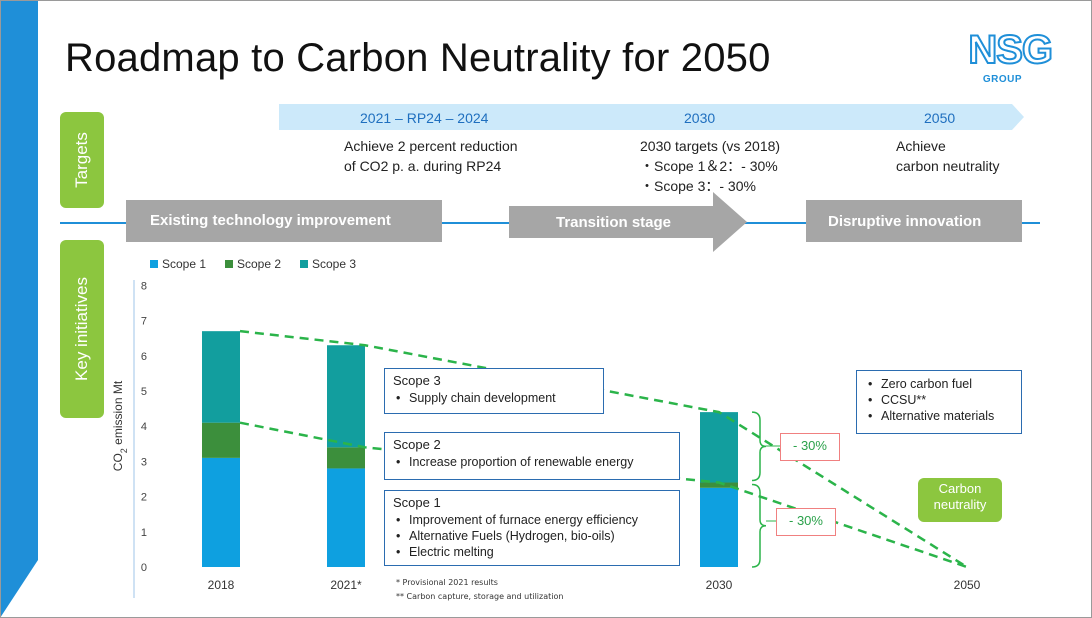  I want to click on stage-disruptive-shape, so click(914, 221).